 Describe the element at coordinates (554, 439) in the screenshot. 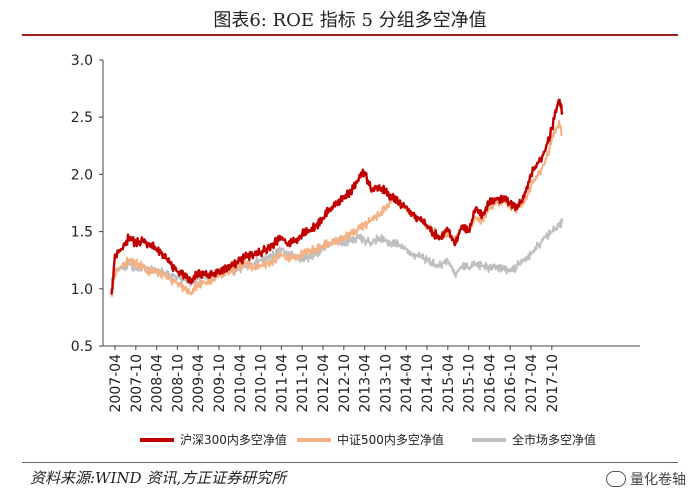

I see `legend-label-all: 全市场多空净值` at that location.